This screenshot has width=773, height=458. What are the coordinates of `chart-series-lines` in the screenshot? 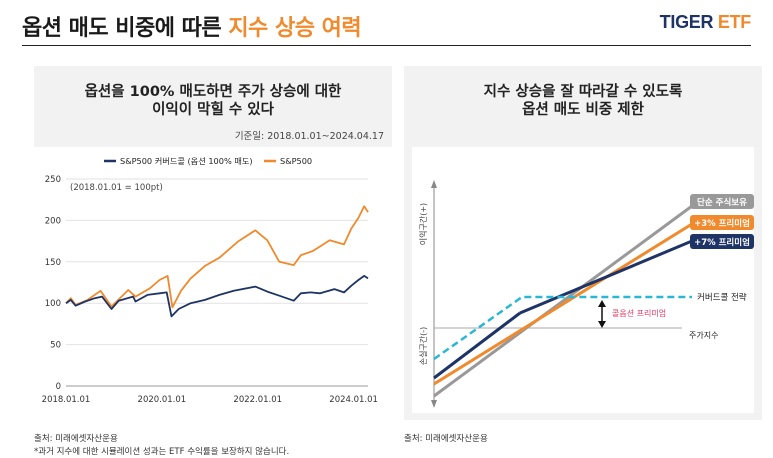 It's located at (217, 261).